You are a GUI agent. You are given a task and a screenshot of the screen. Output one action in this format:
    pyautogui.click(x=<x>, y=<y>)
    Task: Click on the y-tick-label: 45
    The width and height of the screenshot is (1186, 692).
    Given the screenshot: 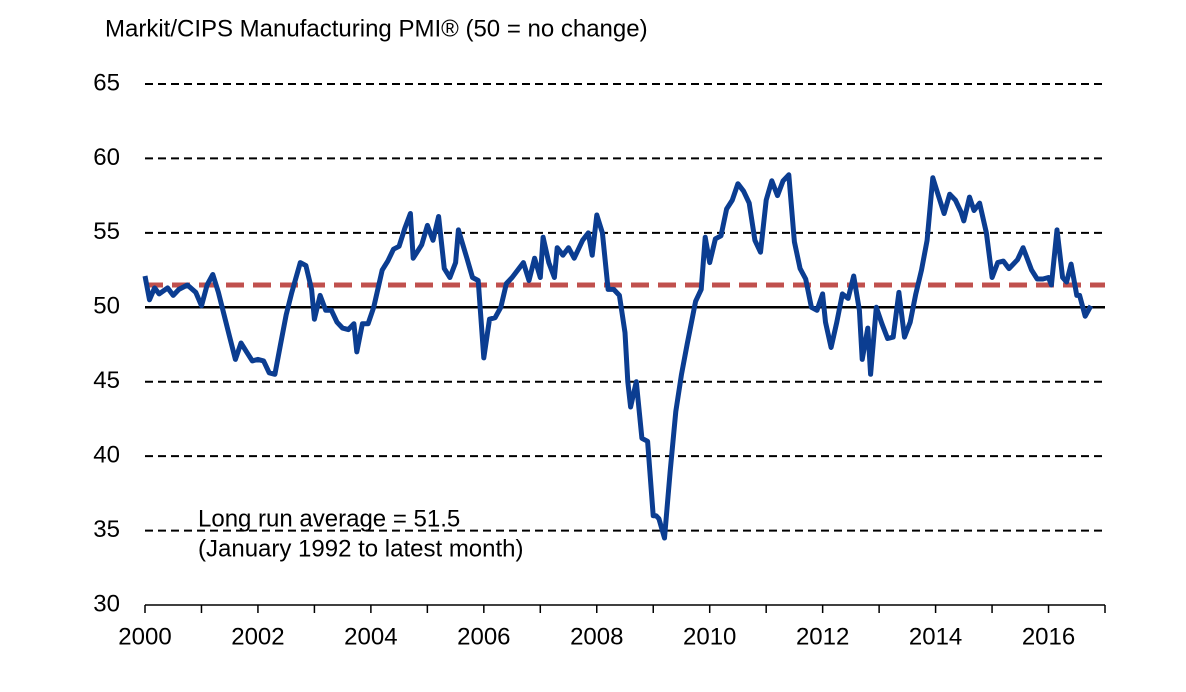 What is the action you would take?
    pyautogui.click(x=106, y=380)
    